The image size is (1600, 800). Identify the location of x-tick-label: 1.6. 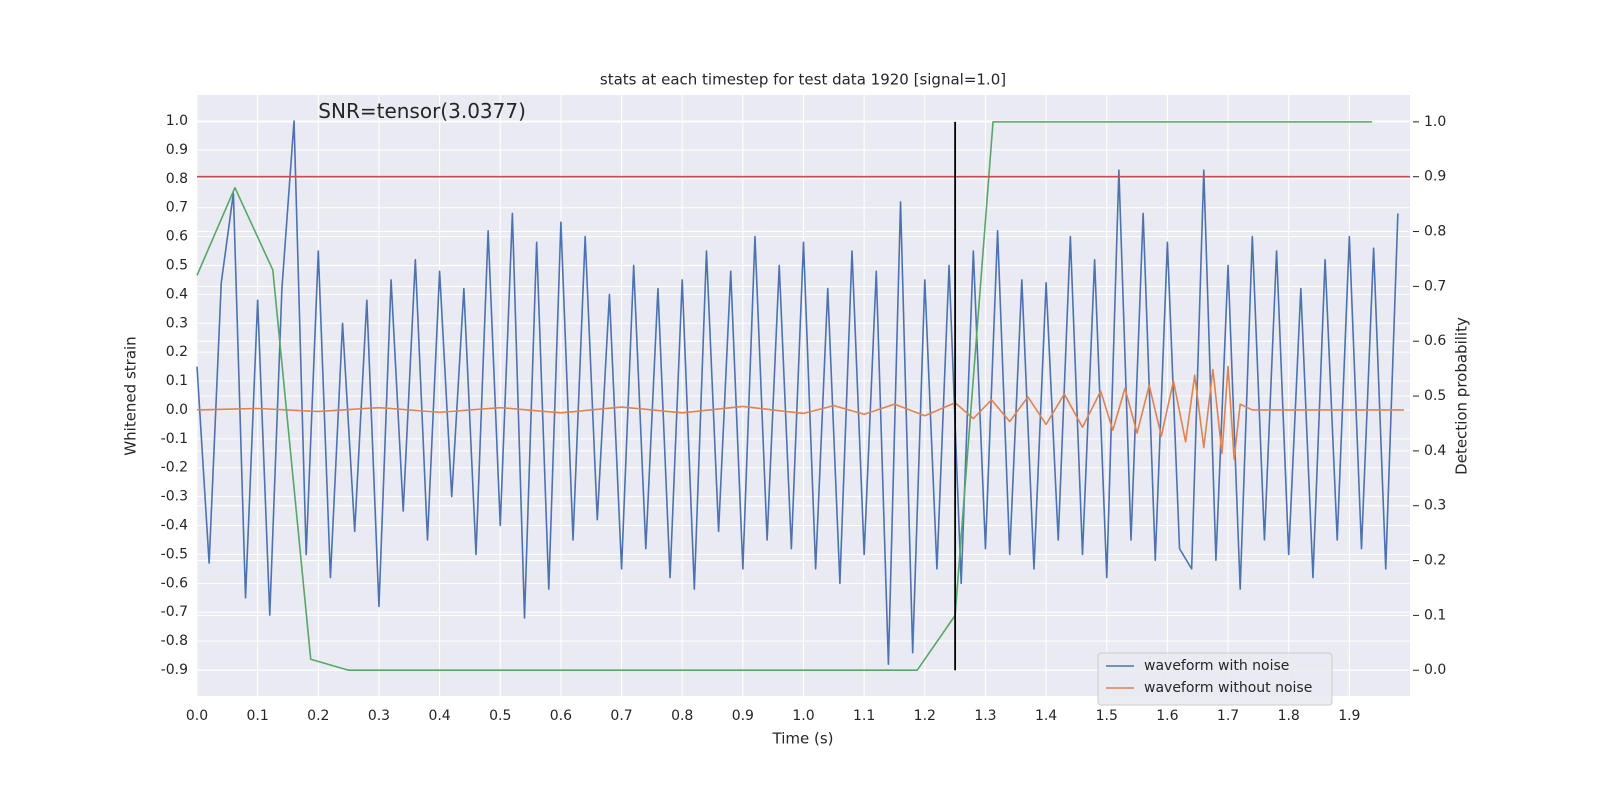
(1167, 716).